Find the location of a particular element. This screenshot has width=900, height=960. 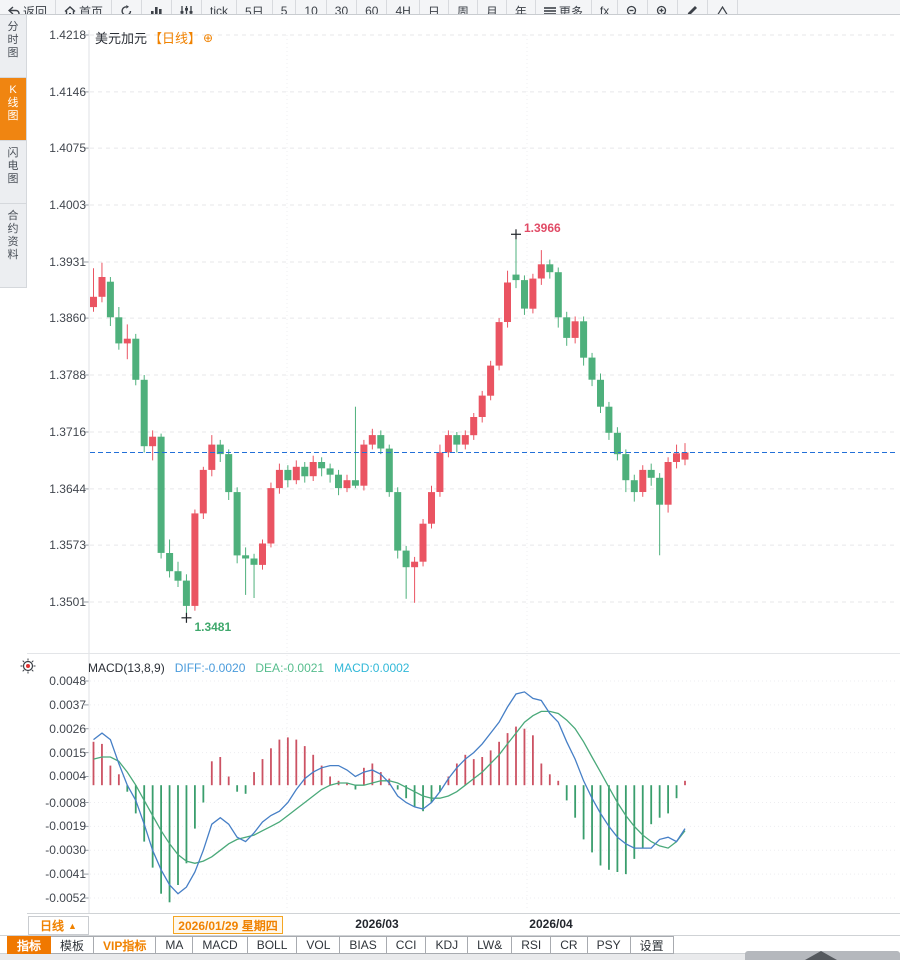

toolbar-item-label: 5 is located at coordinates (284, 9).